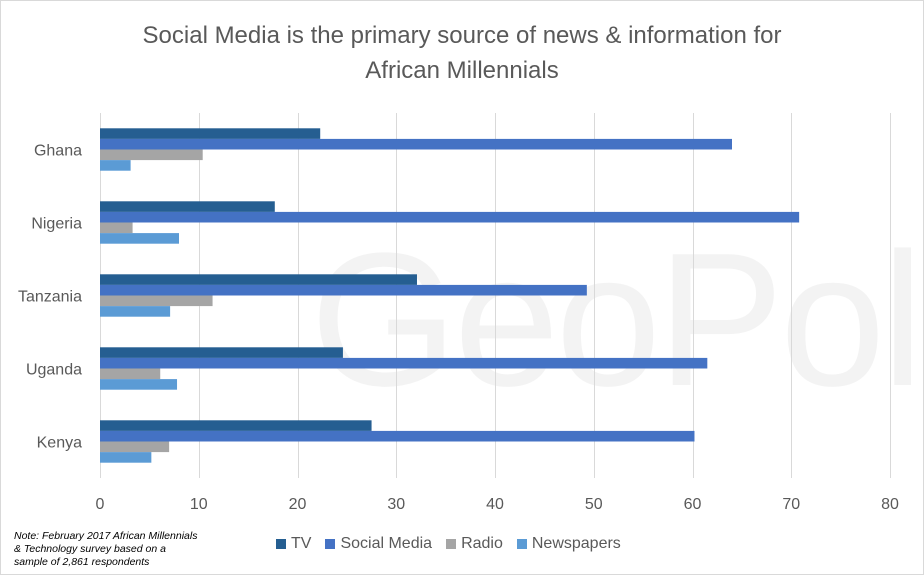 Image resolution: width=924 pixels, height=575 pixels. I want to click on x-tick-label-60: 60, so click(693, 504).